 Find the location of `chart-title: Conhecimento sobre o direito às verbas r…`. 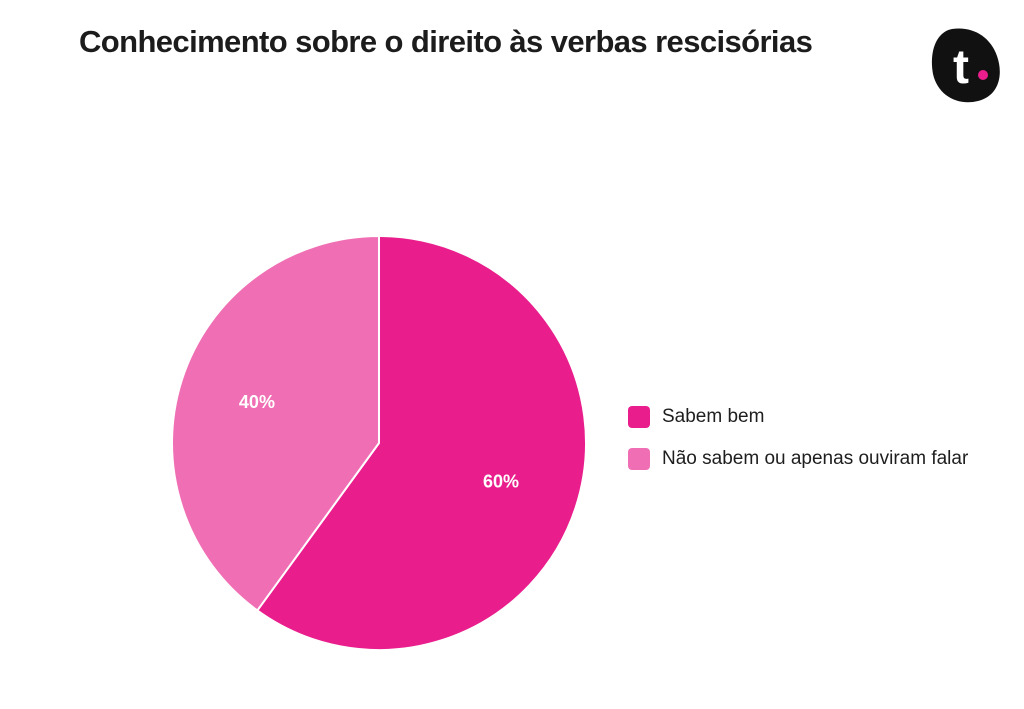

chart-title: Conhecimento sobre o direito às verbas r… is located at coordinates (446, 41).